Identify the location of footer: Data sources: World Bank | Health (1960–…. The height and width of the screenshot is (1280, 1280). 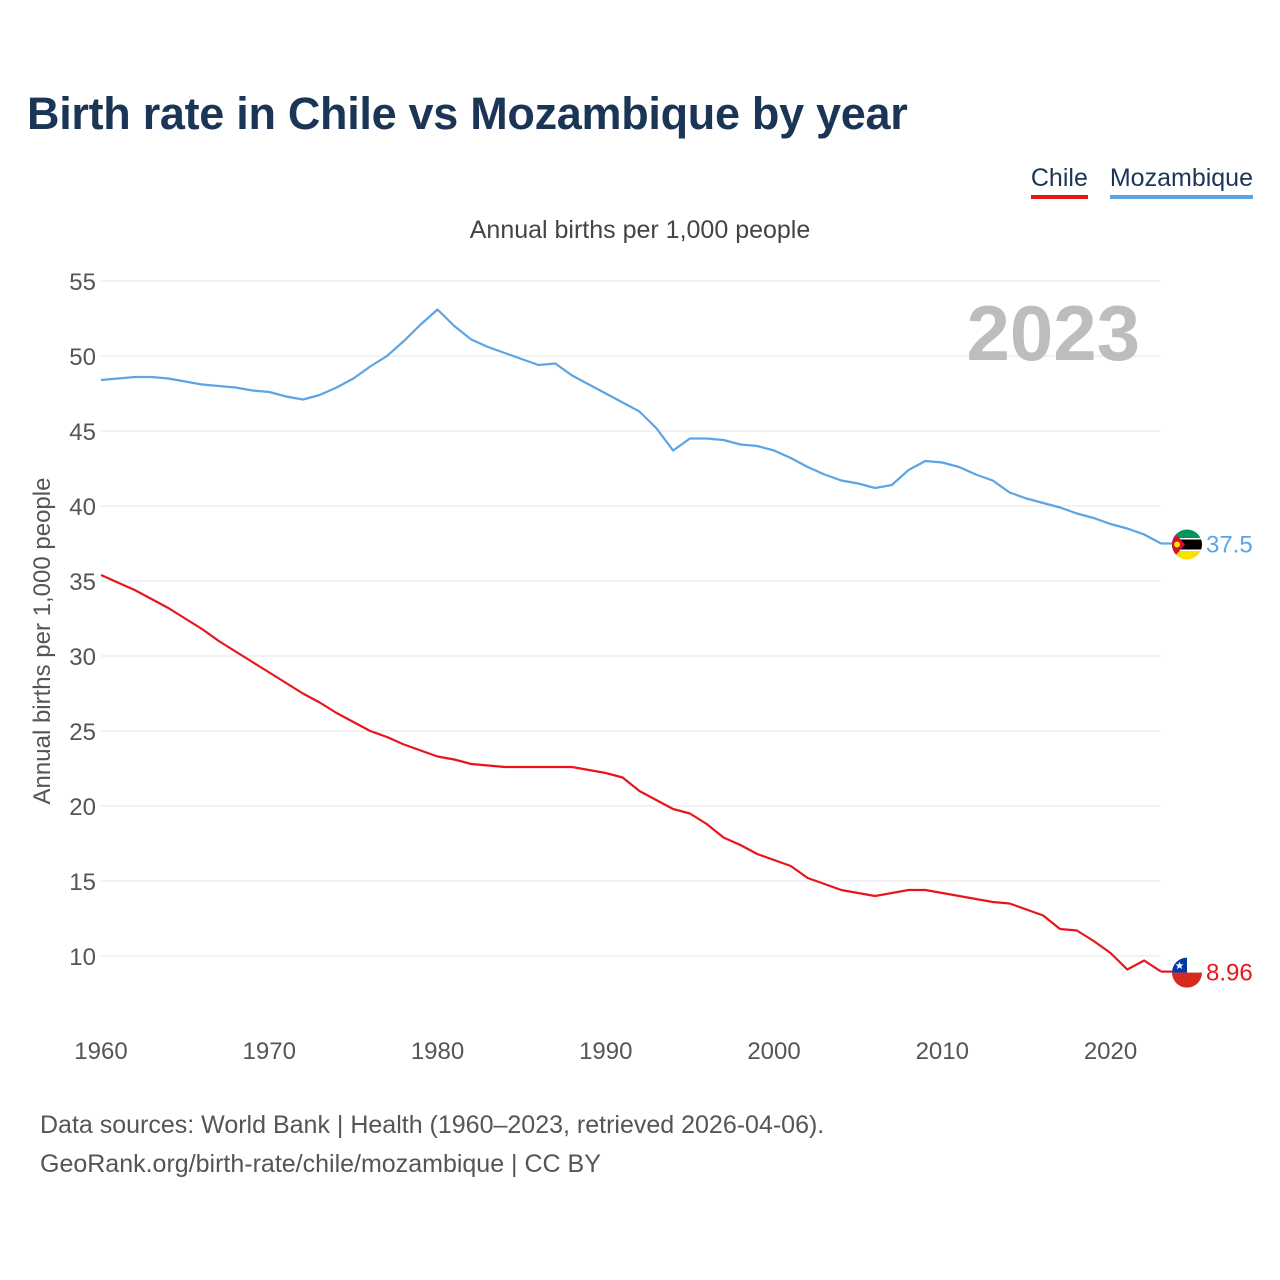
(432, 1145).